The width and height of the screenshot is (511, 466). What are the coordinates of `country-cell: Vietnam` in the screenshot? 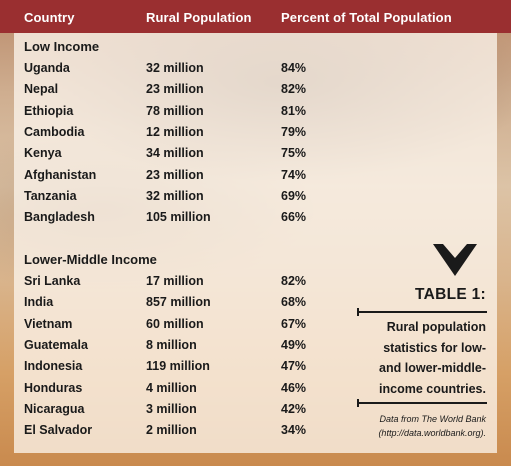 It's located at (48, 323).